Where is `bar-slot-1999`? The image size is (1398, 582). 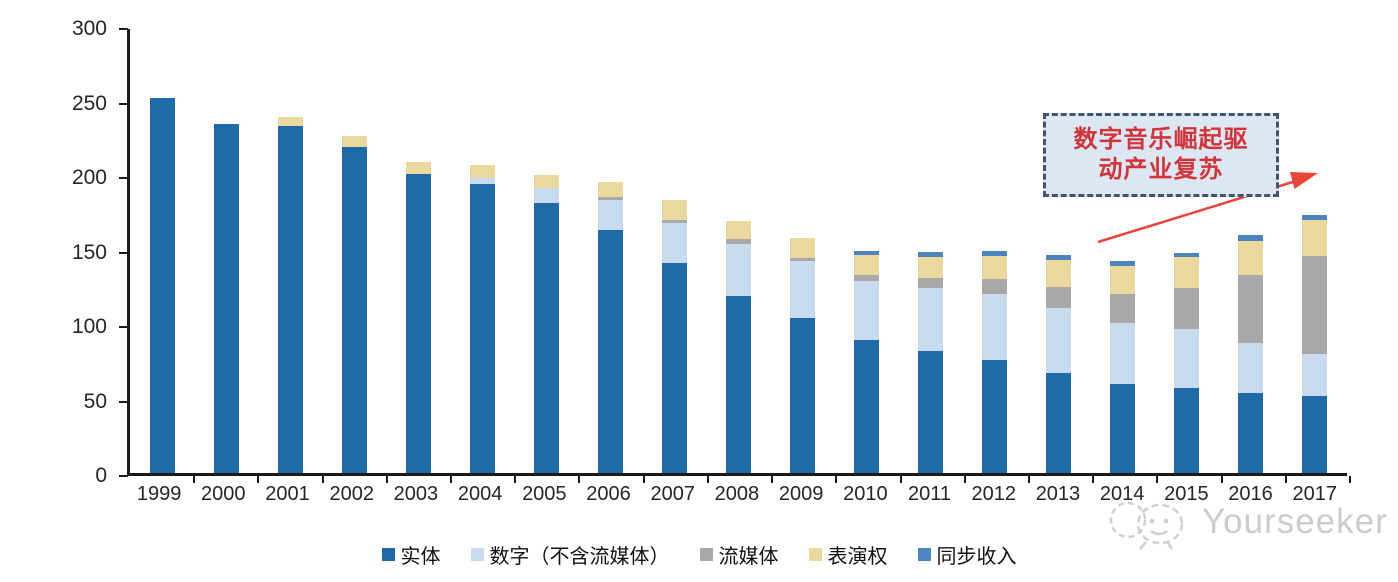
bar-slot-1999 is located at coordinates (162, 251).